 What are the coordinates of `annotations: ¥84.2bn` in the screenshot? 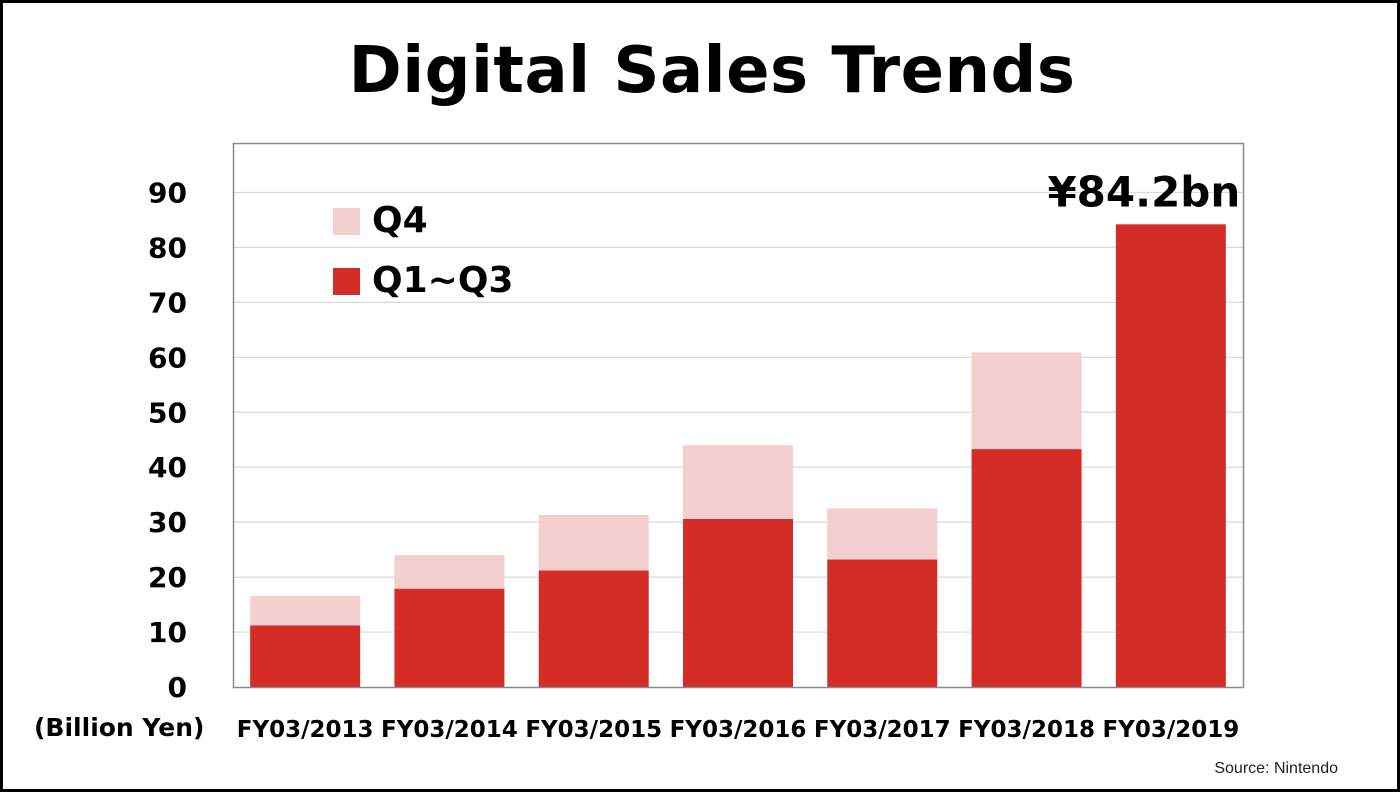 It's located at (1143, 191).